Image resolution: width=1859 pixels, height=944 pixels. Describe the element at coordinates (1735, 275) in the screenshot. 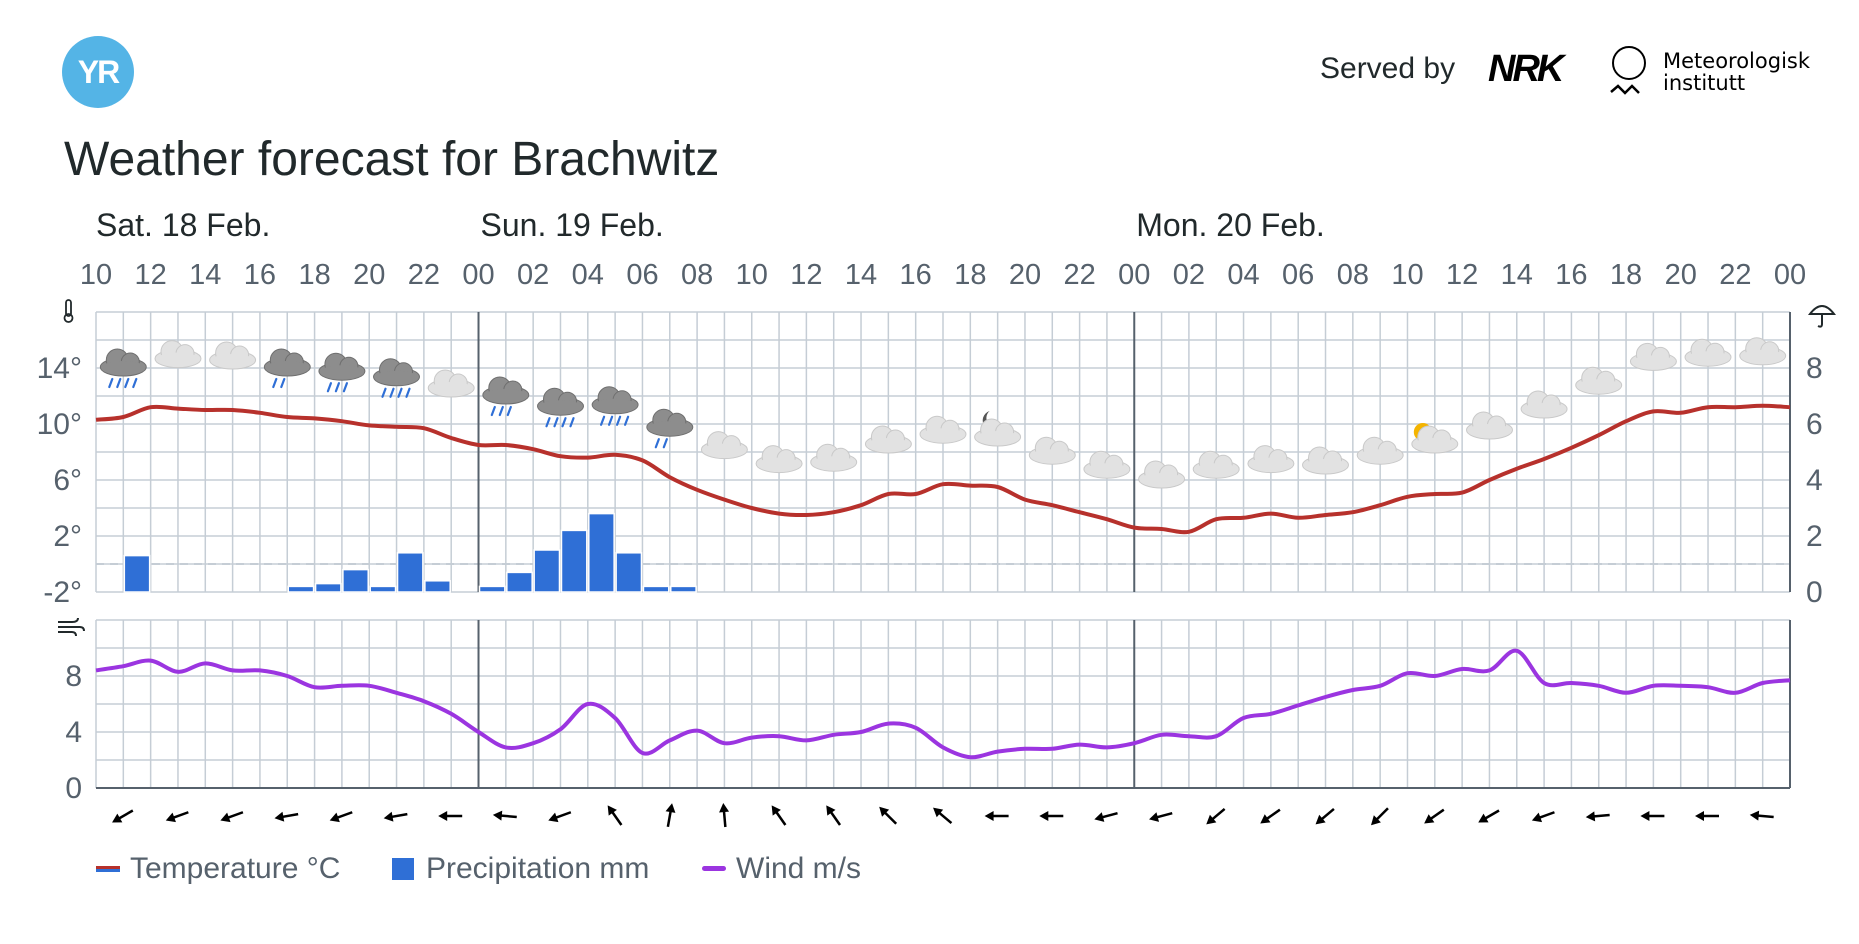

I see `hour-tick-label: 22` at that location.